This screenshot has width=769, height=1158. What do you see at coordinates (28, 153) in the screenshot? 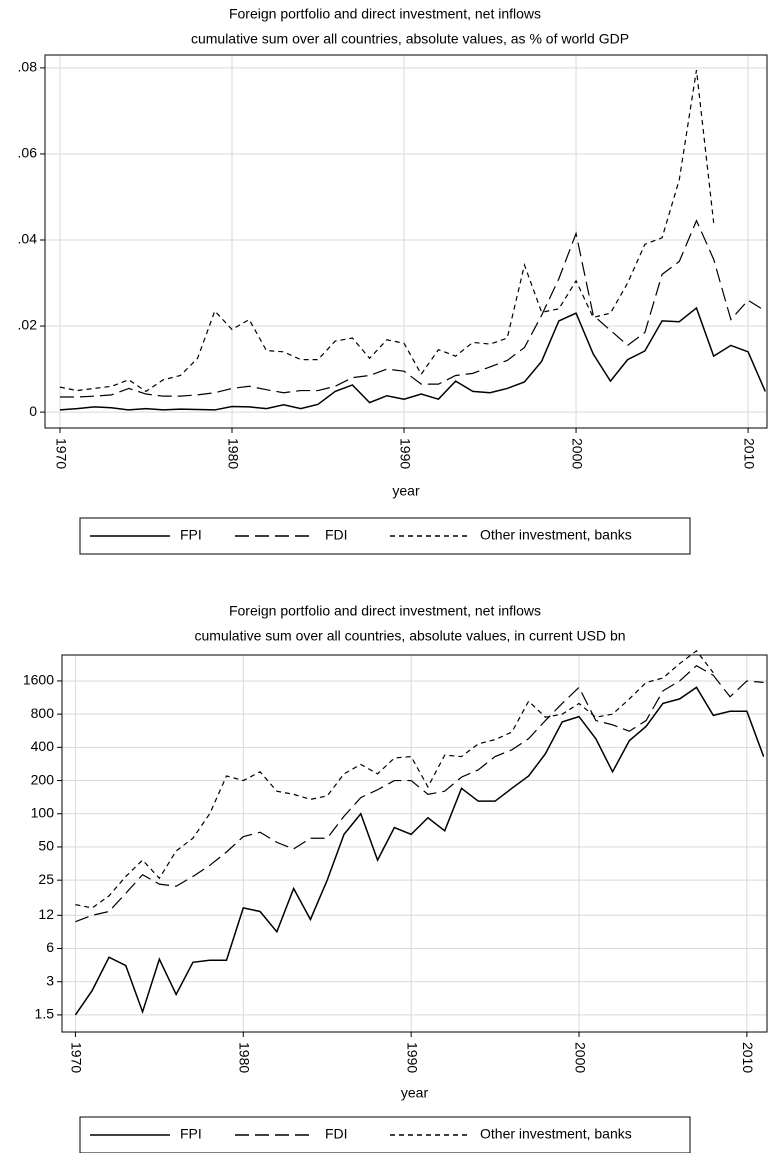
I see `y-tick-label: .06` at bounding box center [28, 153].